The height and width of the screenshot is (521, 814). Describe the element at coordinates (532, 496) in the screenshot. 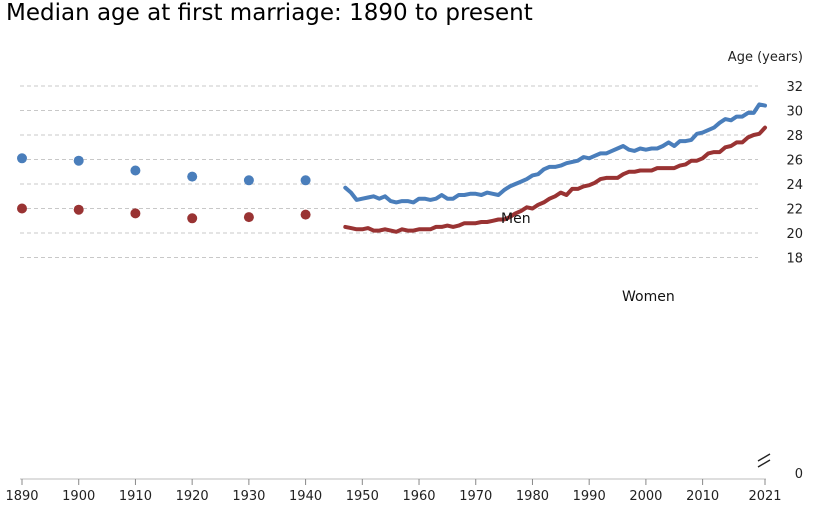

I see `x-tick-label: 1980` at that location.